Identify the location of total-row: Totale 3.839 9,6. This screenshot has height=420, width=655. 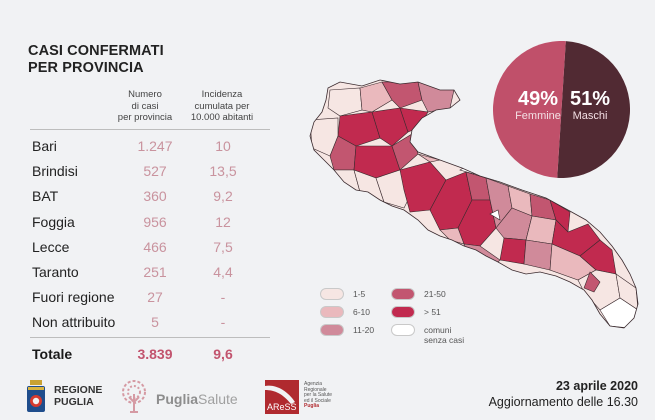
(152, 354).